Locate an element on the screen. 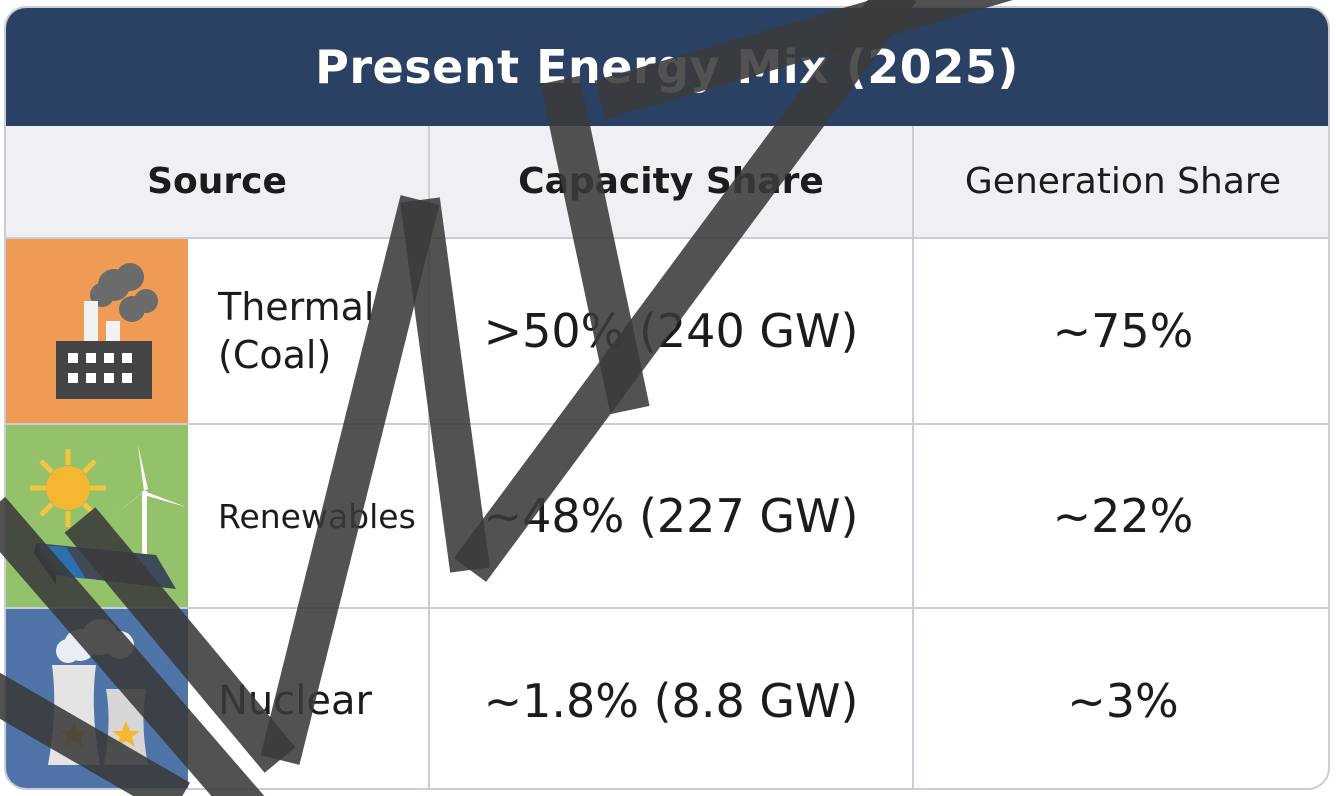  renewables-icon is located at coordinates (97, 516).